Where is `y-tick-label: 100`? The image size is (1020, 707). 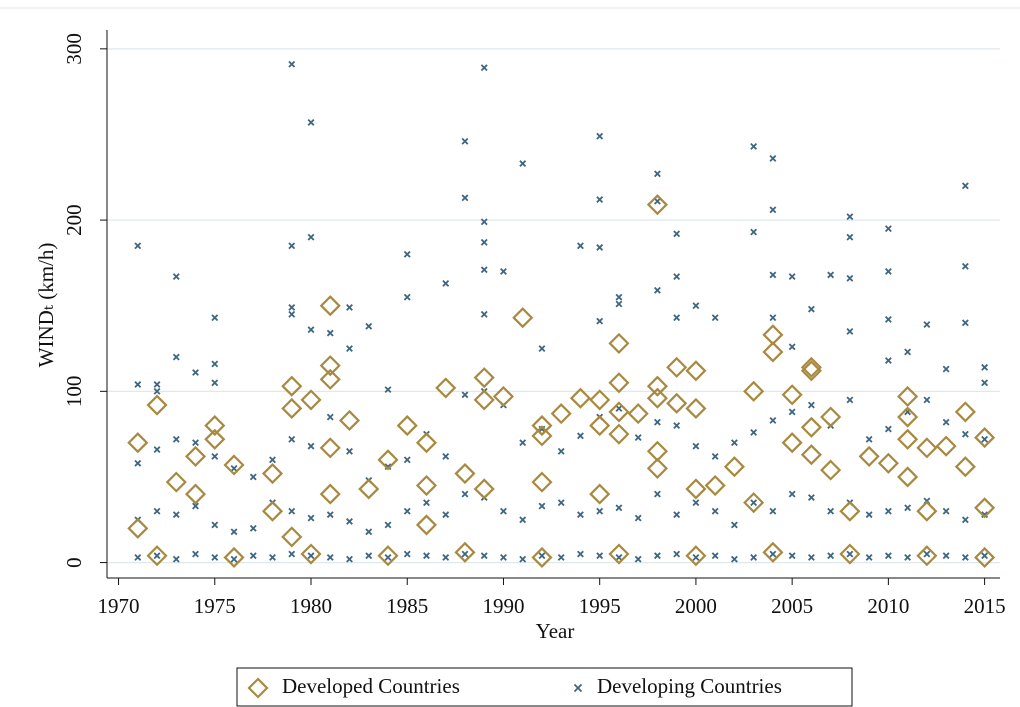
y-tick-label: 100 is located at coordinates (74, 392).